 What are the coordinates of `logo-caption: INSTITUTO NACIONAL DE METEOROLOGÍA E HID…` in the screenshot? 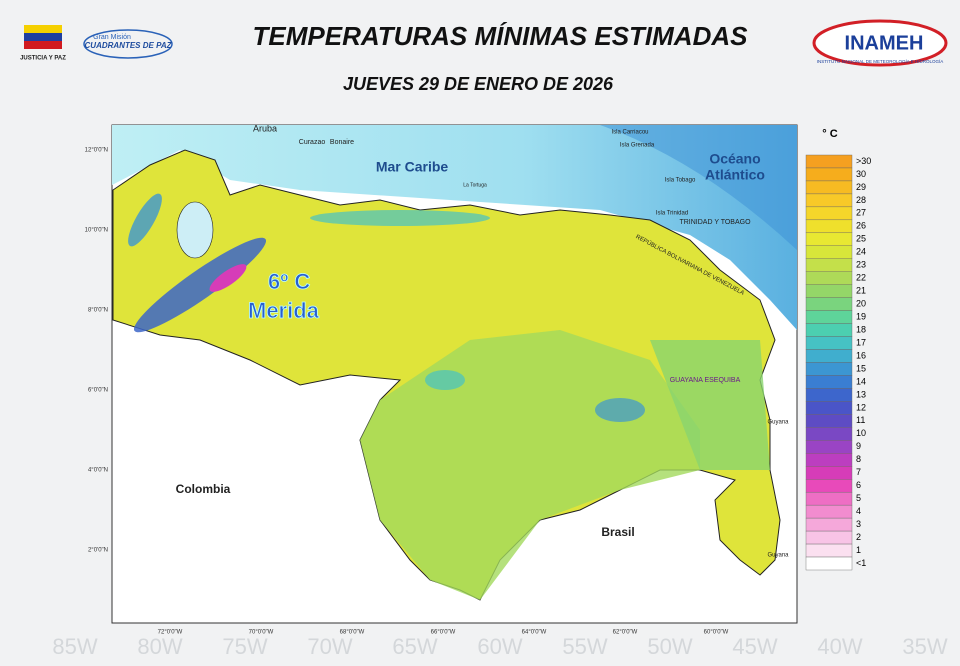 It's located at (880, 61).